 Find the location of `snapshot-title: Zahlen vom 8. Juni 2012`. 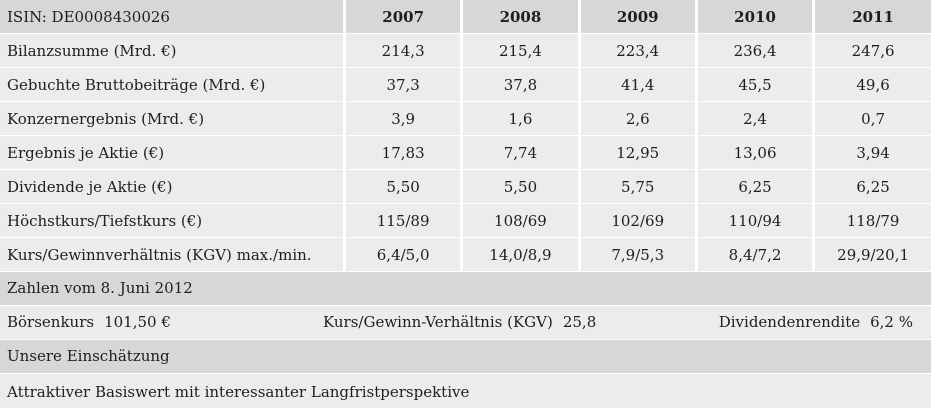

snapshot-title: Zahlen vom 8. Juni 2012 is located at coordinates (100, 288).